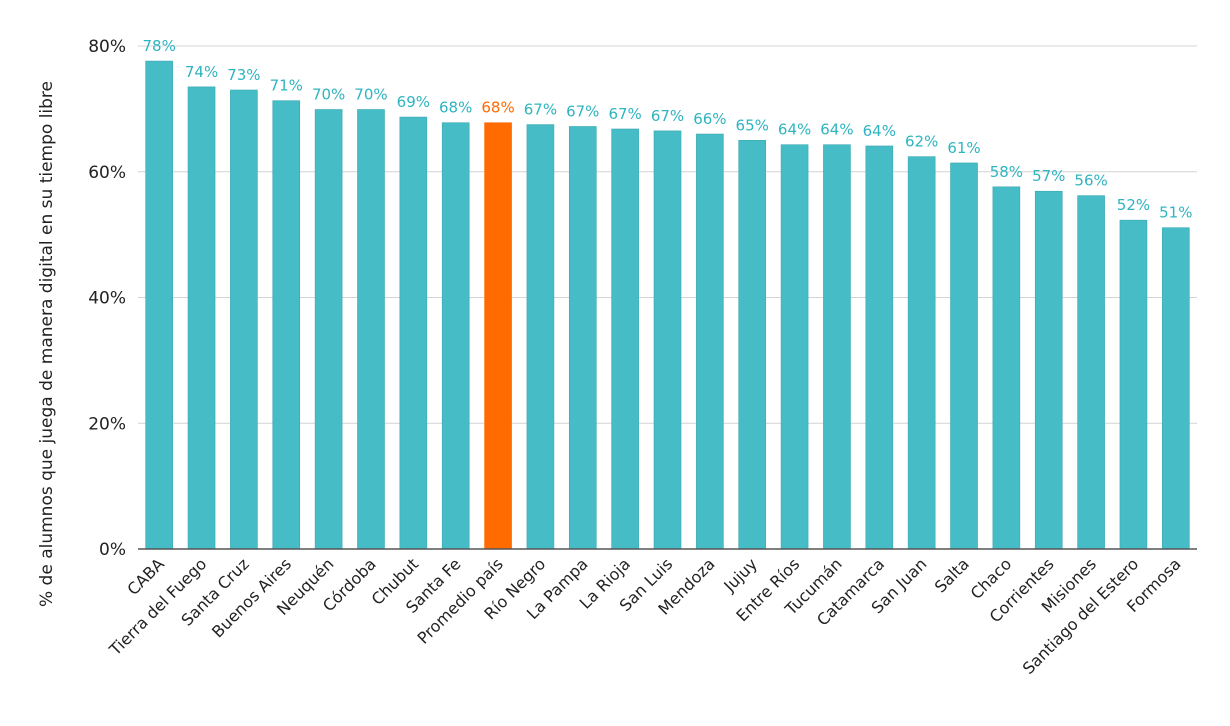 The image size is (1230, 726). Describe the element at coordinates (1133, 205) in the screenshot. I see `data-label: 52%` at that location.